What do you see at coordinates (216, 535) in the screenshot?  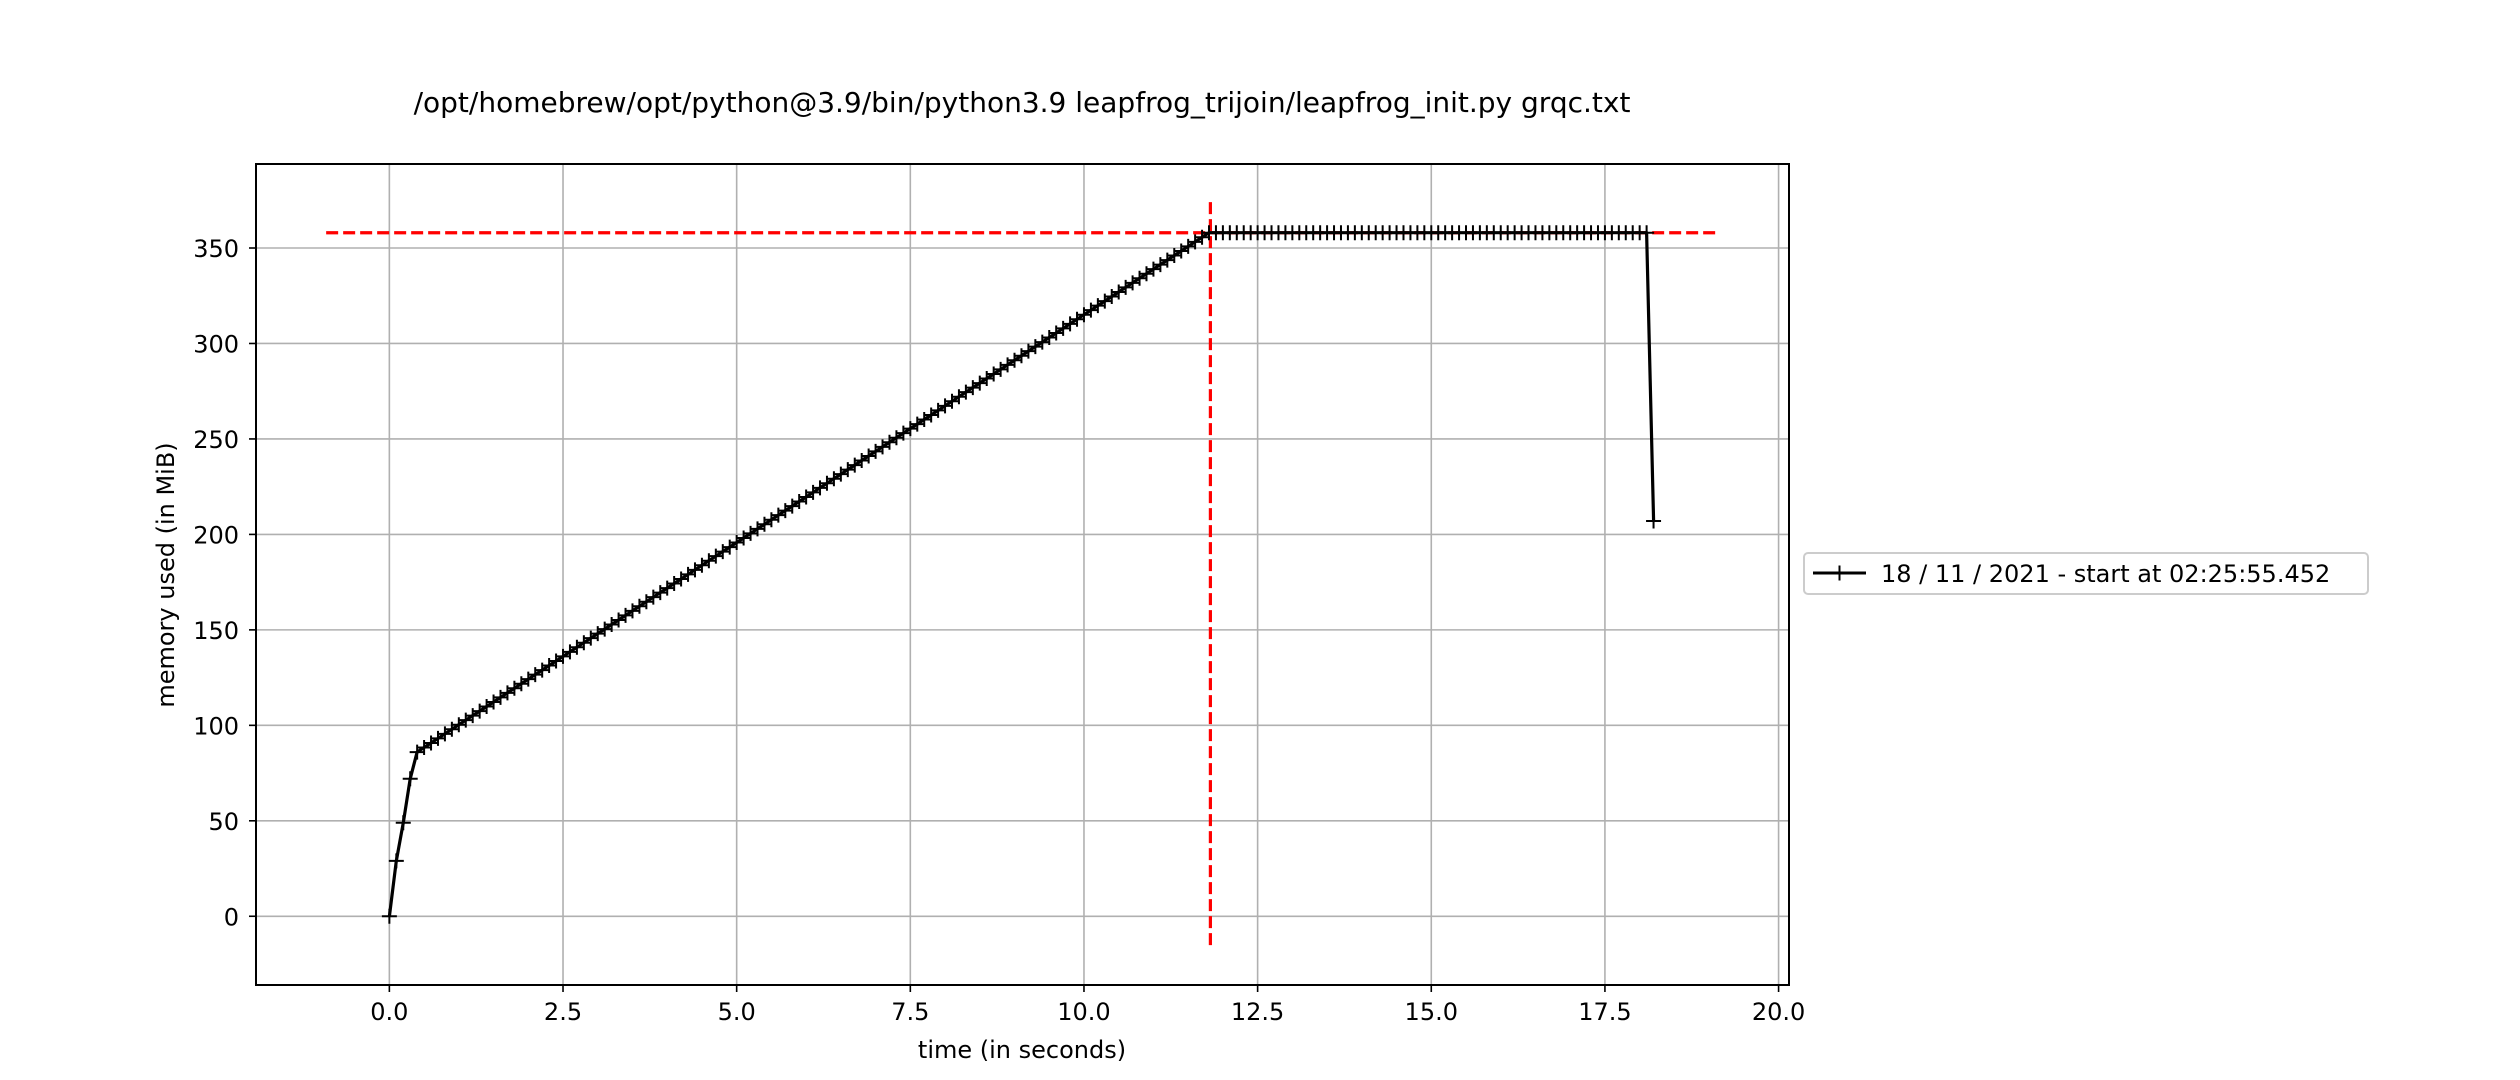 I see `y-tick-label: 200` at bounding box center [216, 535].